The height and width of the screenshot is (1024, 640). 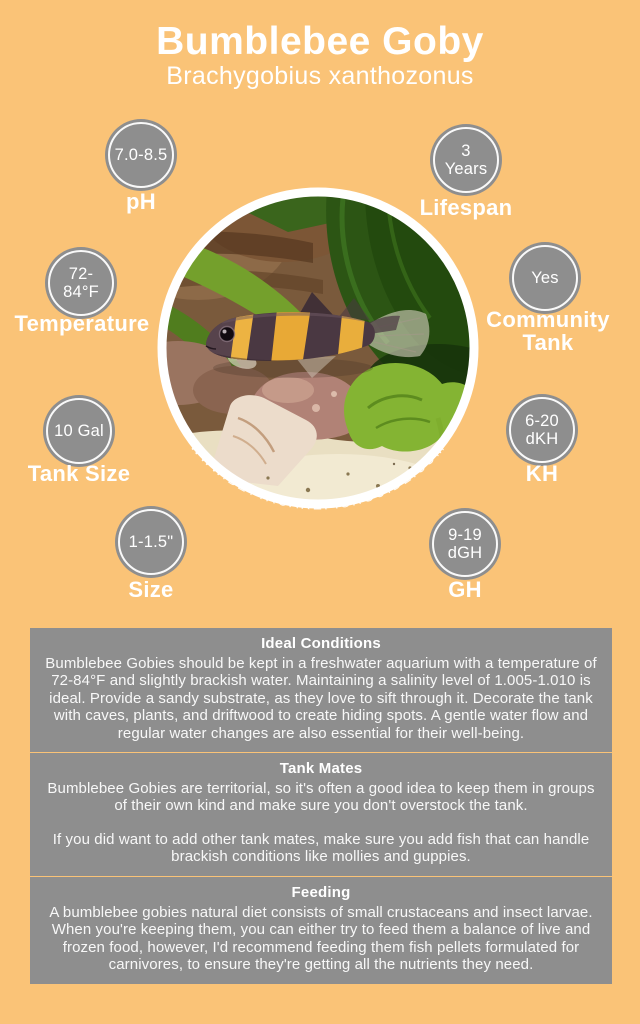 I want to click on stat-value-size: 1-1.5", so click(x=151, y=541).